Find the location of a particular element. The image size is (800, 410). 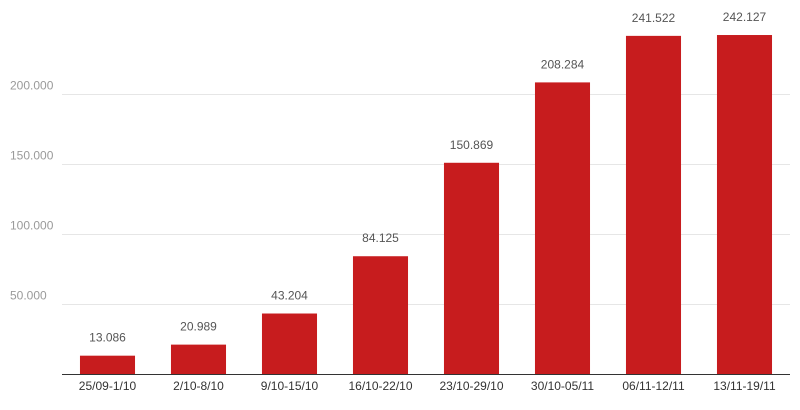

y-tick-label: 50.000 is located at coordinates (28, 296).